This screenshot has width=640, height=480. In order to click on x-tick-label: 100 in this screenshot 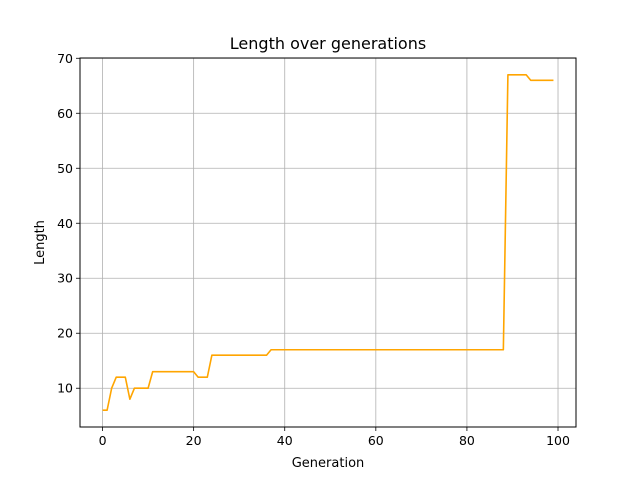, I will do `click(558, 440)`.